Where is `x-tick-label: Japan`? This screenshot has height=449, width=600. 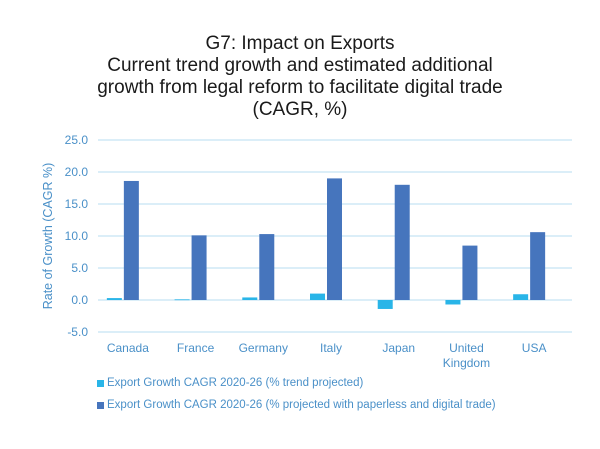
x-tick-label: Japan is located at coordinates (398, 348).